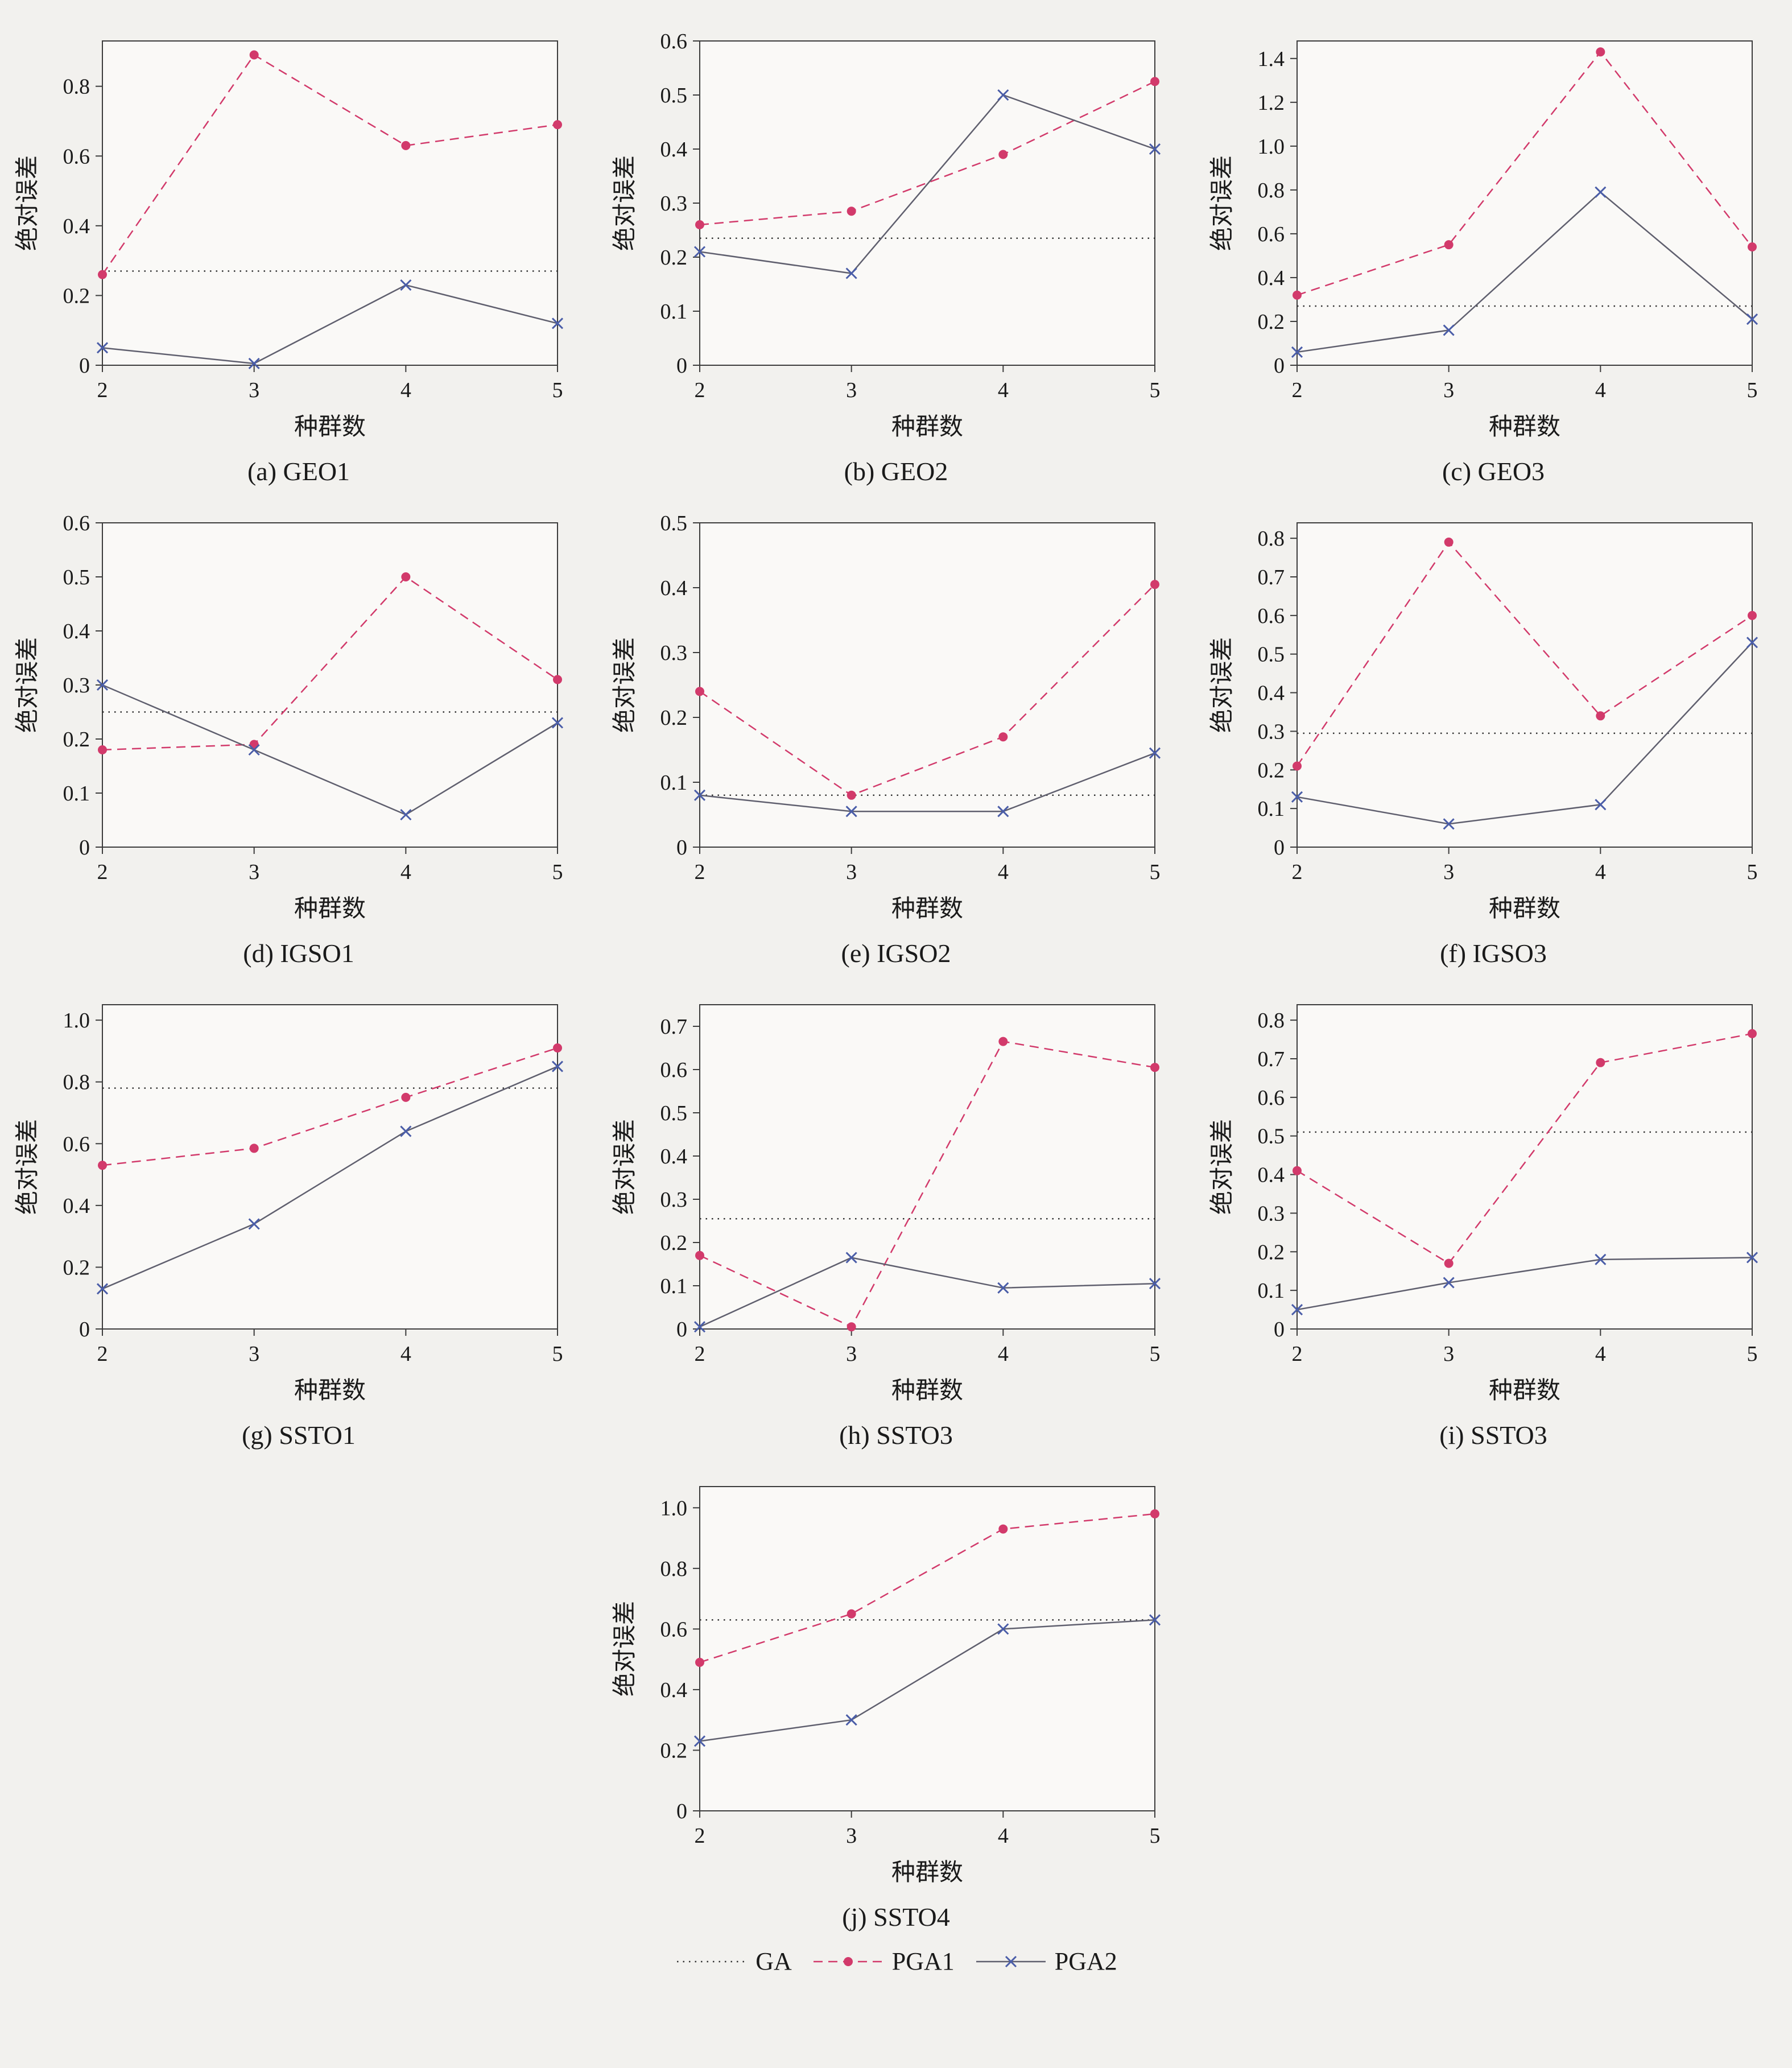 The height and width of the screenshot is (2068, 1792). I want to click on subplot-caption: (b) GEO2, so click(896, 471).